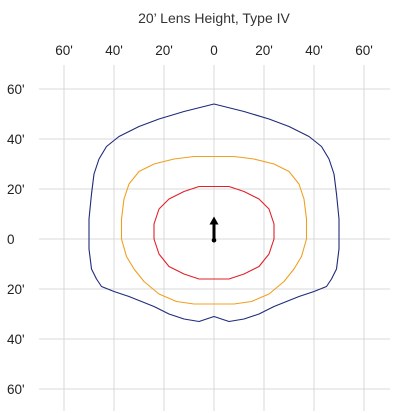 The image size is (397, 413). Describe the element at coordinates (16, 239) in the screenshot. I see `y-axis-tick-labels: 60' 40' 20' 0 20' 40' 60'` at that location.